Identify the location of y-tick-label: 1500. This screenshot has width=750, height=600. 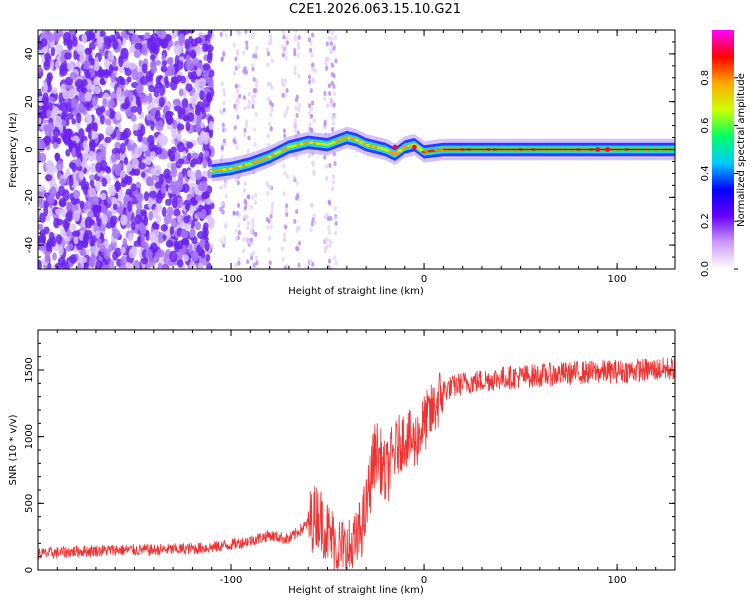
(29, 369).